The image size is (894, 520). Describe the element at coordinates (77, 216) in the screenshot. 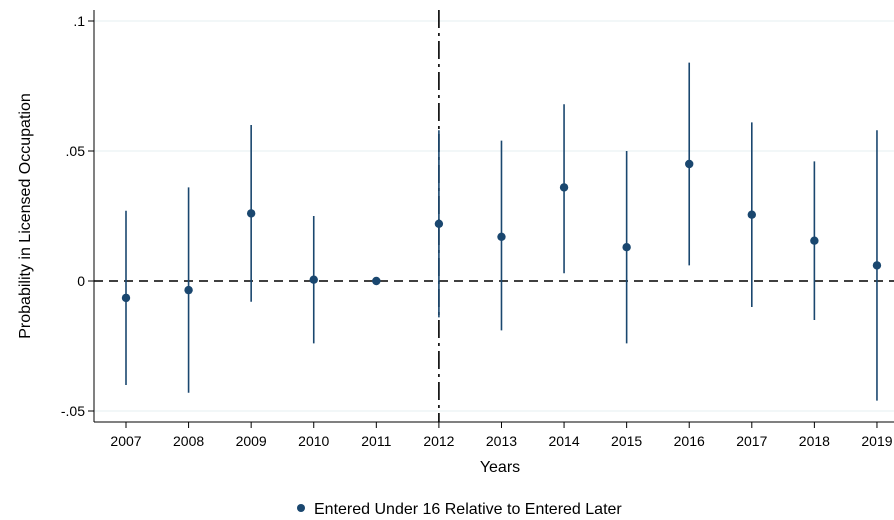

I see `y-ticks: -.05 0 .05 .1` at that location.